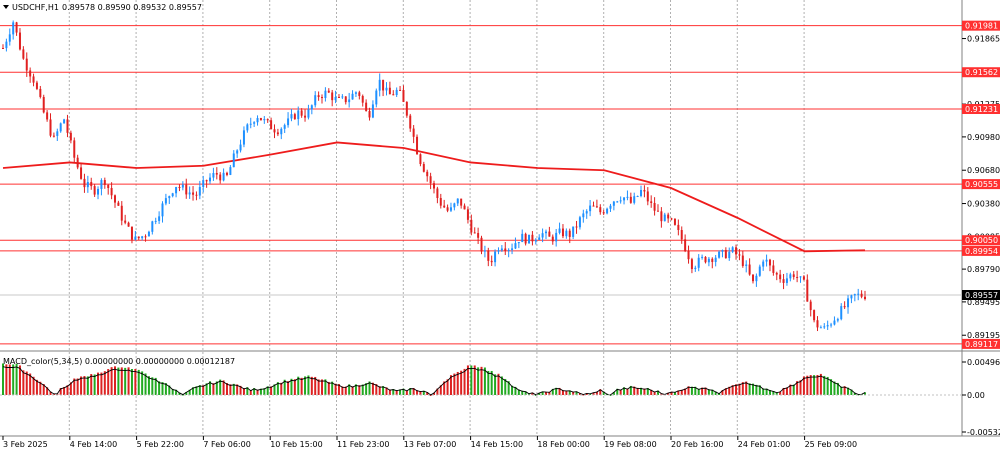 Image resolution: width=1000 pixels, height=456 pixels. What do you see at coordinates (983, 432) in the screenshot?
I see `macd-tick-label: -0.0053225` at bounding box center [983, 432].